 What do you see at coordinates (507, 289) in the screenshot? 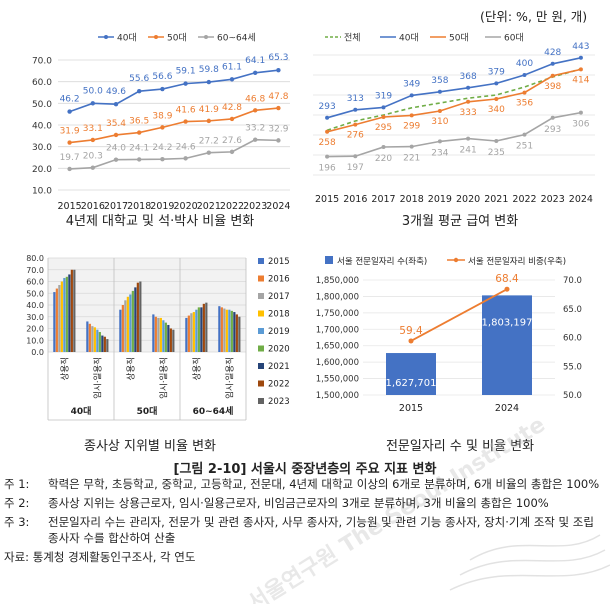
I see `share-point` at bounding box center [507, 289].